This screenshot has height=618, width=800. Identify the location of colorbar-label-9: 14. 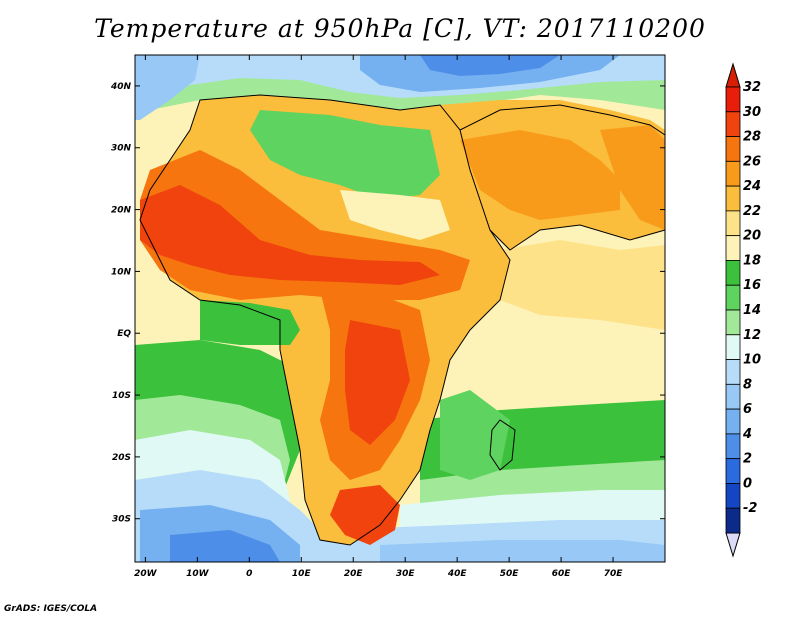
(752, 310).